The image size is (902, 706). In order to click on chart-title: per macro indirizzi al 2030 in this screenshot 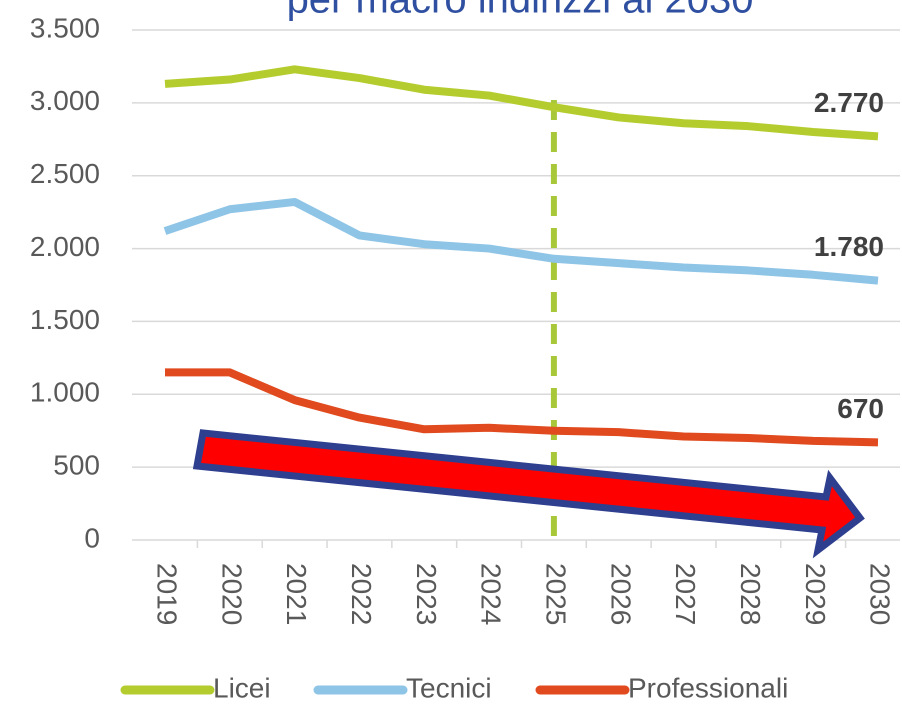, I will do `click(520, 11)`.